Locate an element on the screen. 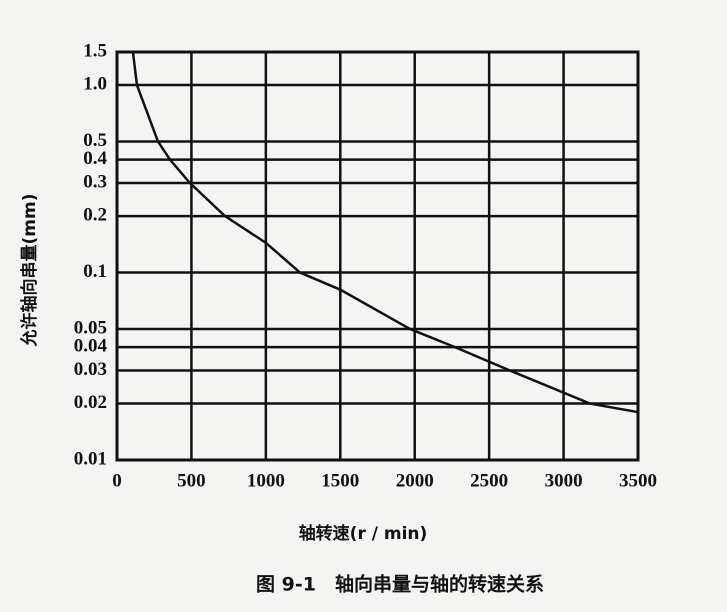  y-tick-label: 0.03 is located at coordinates (90, 369).